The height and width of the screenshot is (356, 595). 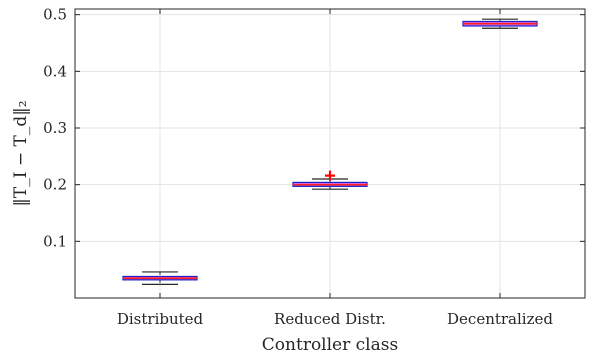 What do you see at coordinates (500, 23) in the screenshot?
I see `box-decentralized` at bounding box center [500, 23].